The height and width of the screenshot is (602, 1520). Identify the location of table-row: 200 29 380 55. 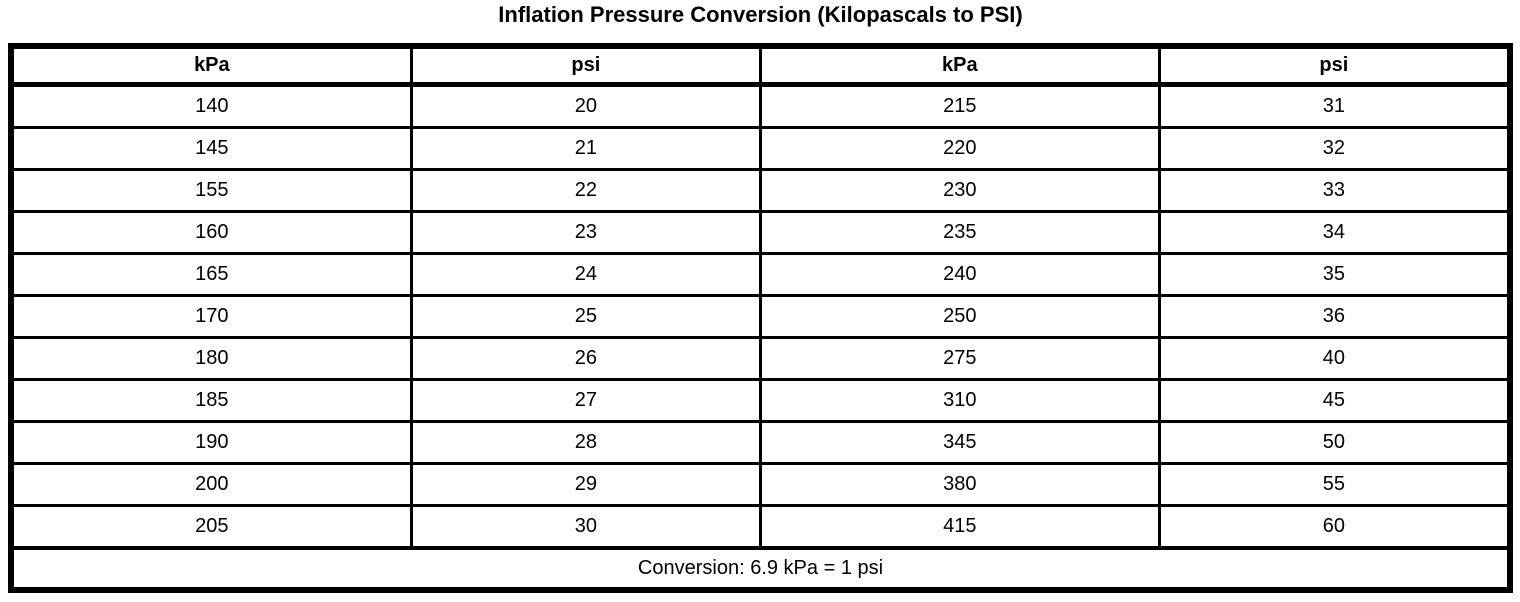
(760, 484).